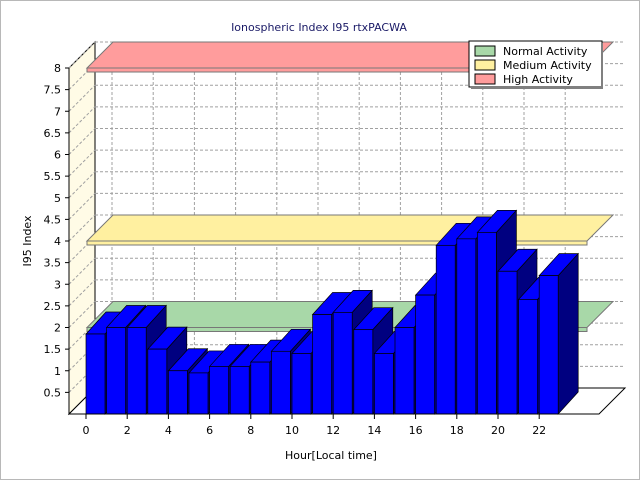 Image resolution: width=640 pixels, height=480 pixels. What do you see at coordinates (53, 90) in the screenshot?
I see `y-tick-label: 7.5` at bounding box center [53, 90].